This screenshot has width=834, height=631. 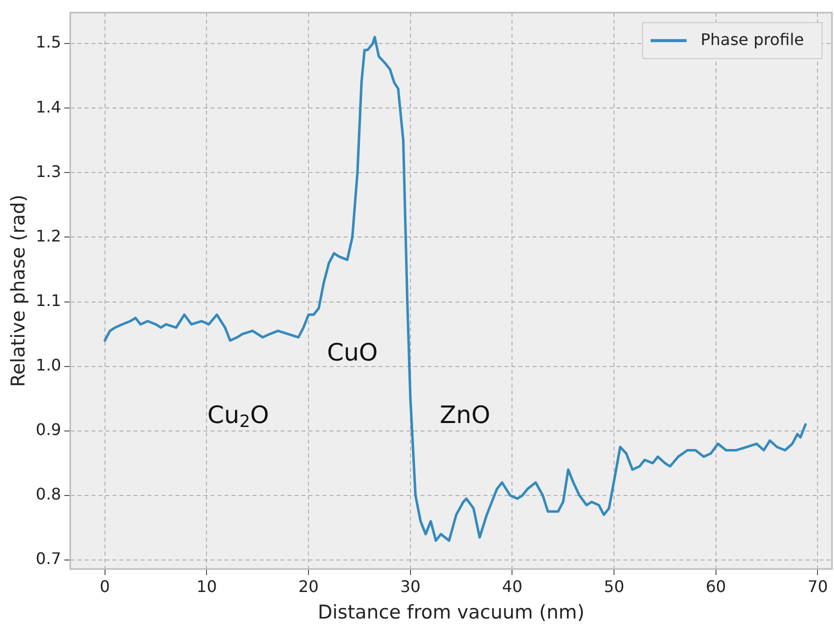 I want to click on y-tick-label: 1.5, so click(x=49, y=42).